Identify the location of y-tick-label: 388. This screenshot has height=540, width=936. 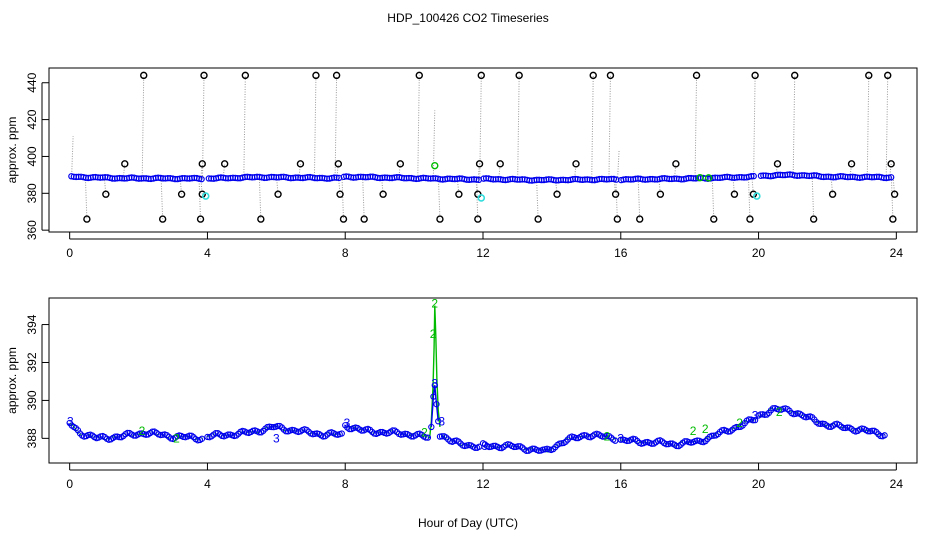
(32, 438).